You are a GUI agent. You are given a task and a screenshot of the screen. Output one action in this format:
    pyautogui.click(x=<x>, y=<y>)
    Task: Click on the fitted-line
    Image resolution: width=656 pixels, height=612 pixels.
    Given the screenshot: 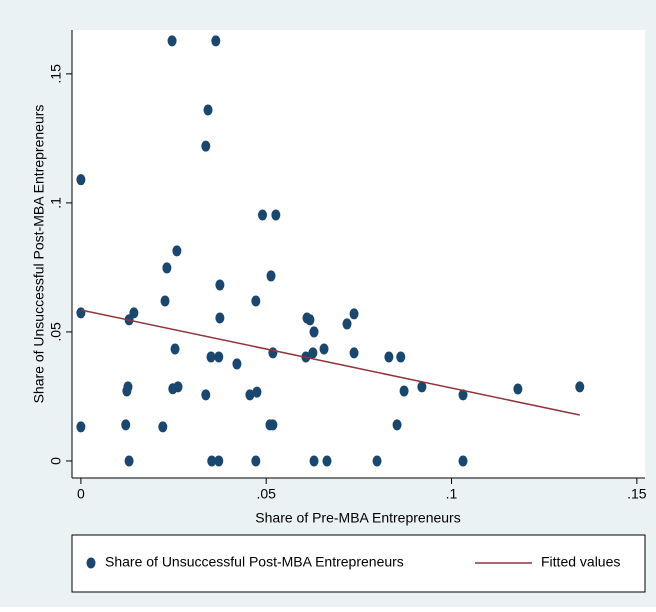 What is the action you would take?
    pyautogui.click(x=330, y=362)
    